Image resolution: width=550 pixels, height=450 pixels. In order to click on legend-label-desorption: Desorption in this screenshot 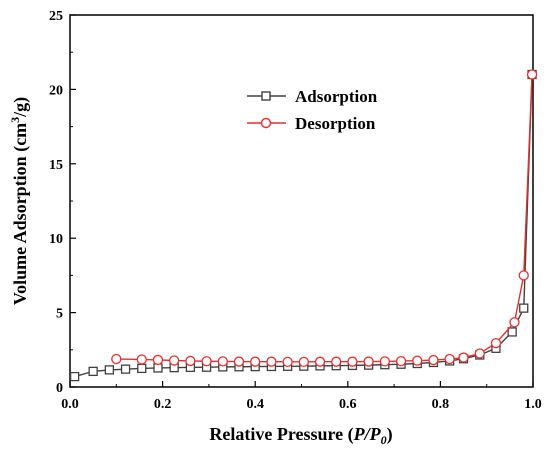, I will do `click(335, 123)`.